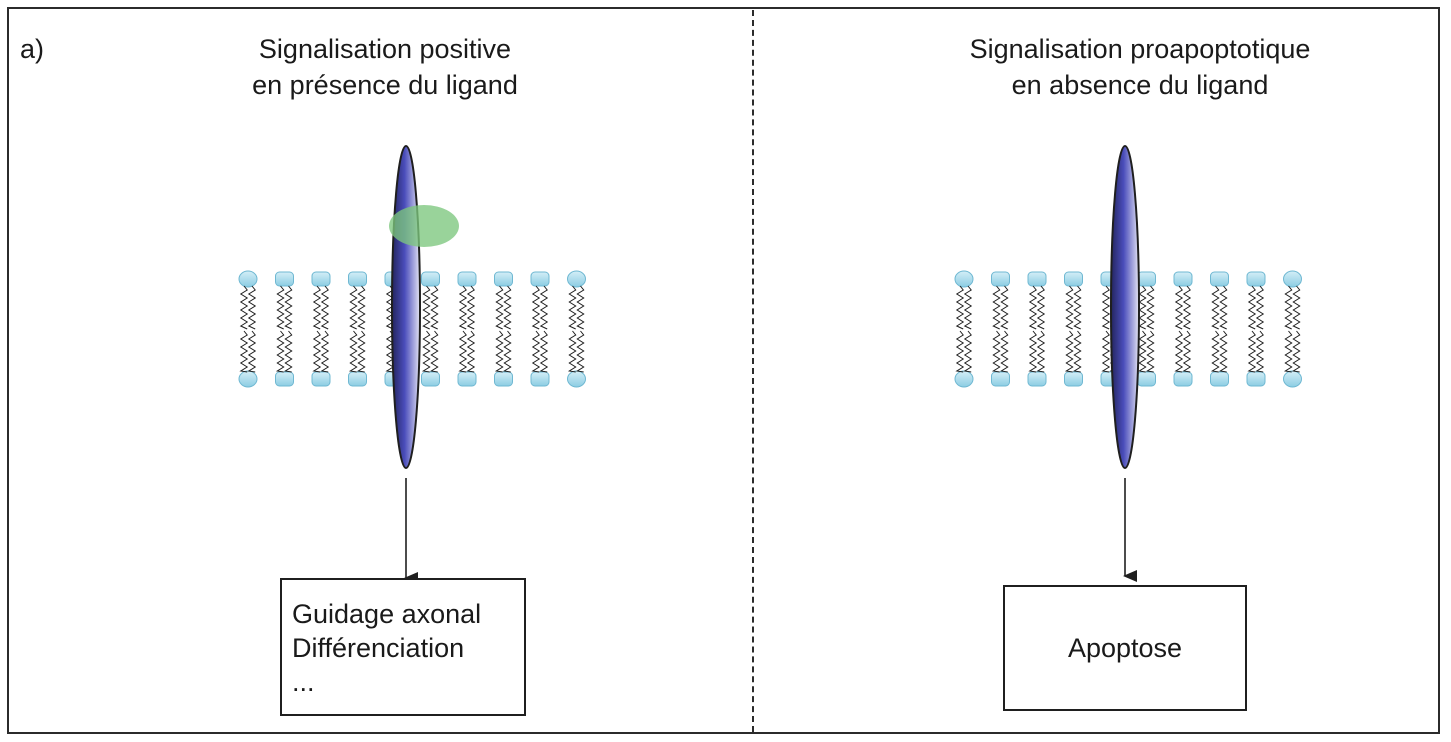 Image resolution: width=1451 pixels, height=742 pixels. I want to click on outcome-apoptose: Apoptose, so click(1125, 647).